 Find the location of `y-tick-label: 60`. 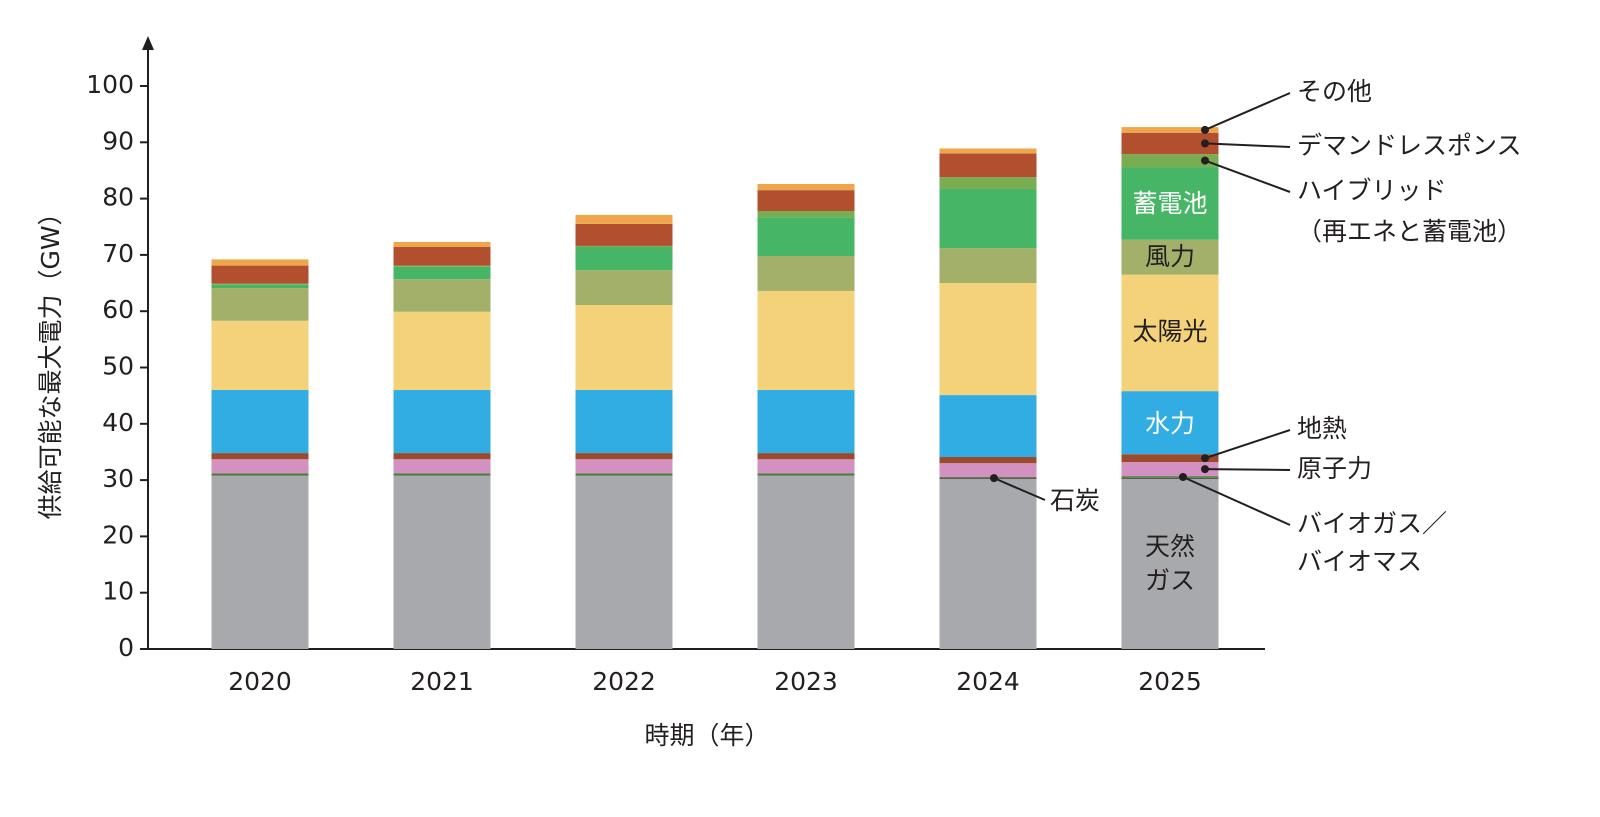

y-tick-label: 60 is located at coordinates (118, 309).